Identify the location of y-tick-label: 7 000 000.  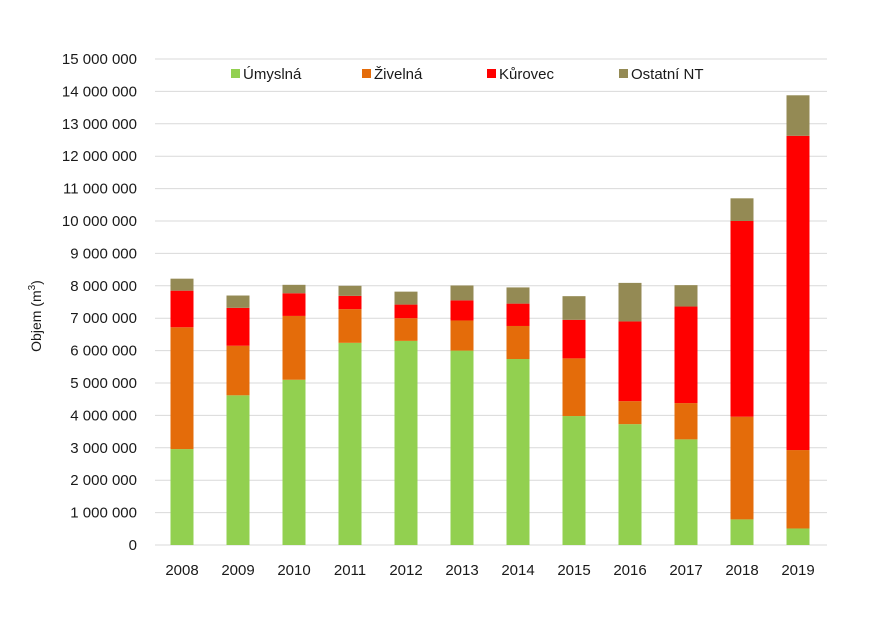
(103, 318).